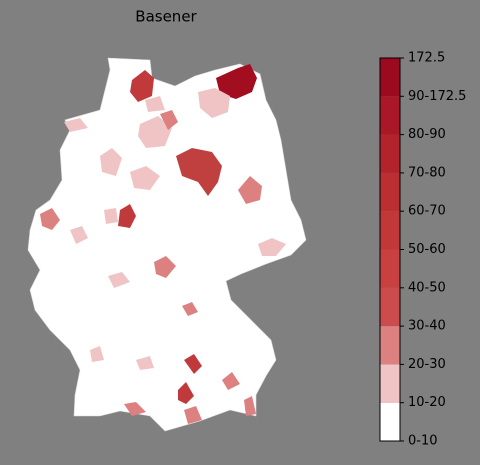 This screenshot has width=480, height=465. What do you see at coordinates (427, 364) in the screenshot?
I see `colorbar-label: 20-30` at bounding box center [427, 364].